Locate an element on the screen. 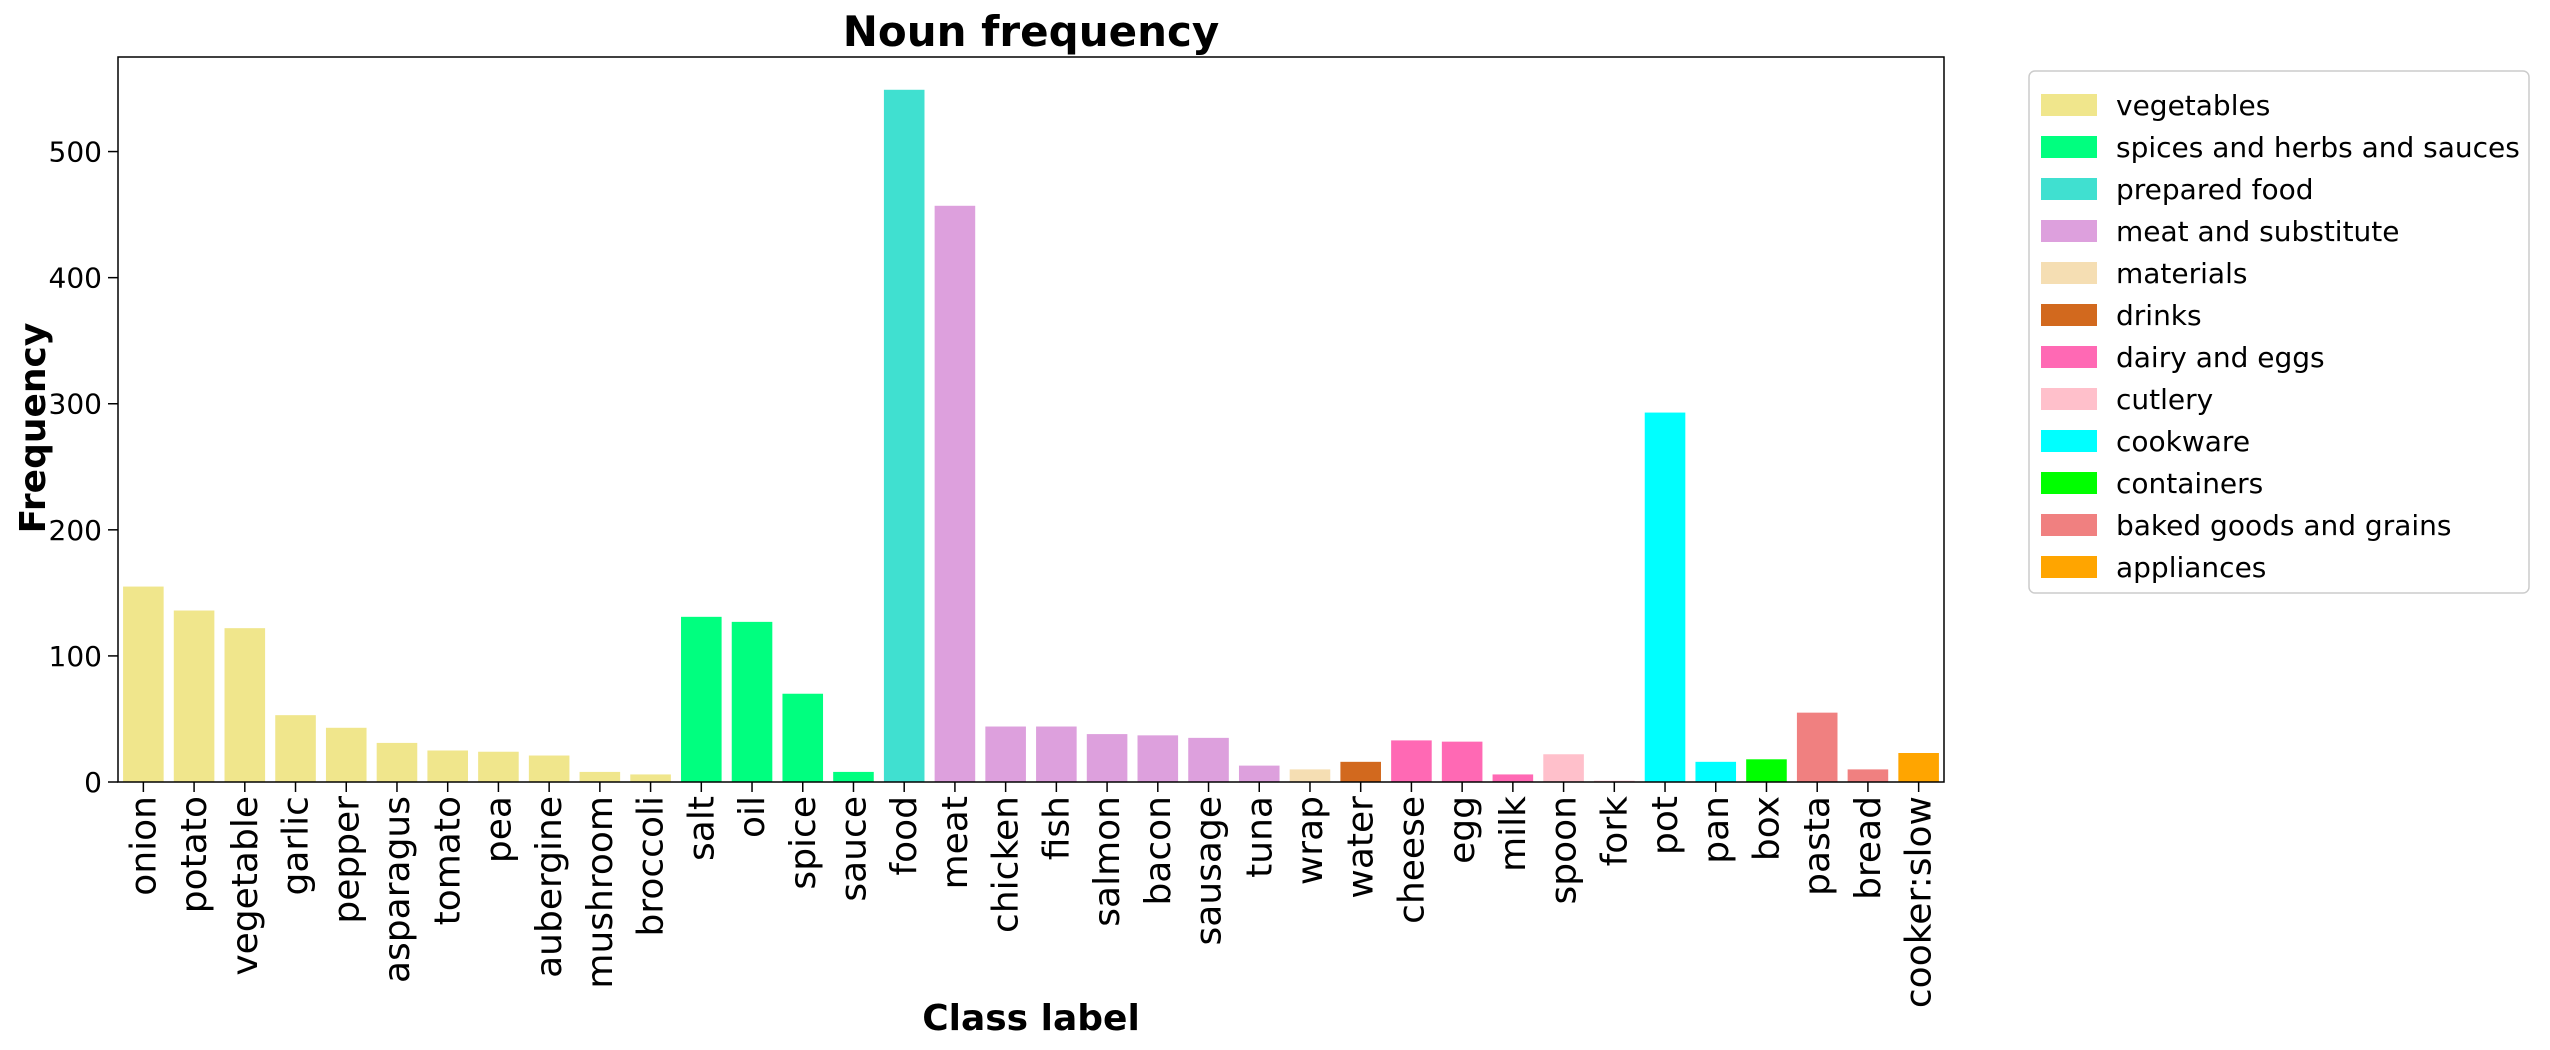  x-tick-label: oil is located at coordinates (752, 817).